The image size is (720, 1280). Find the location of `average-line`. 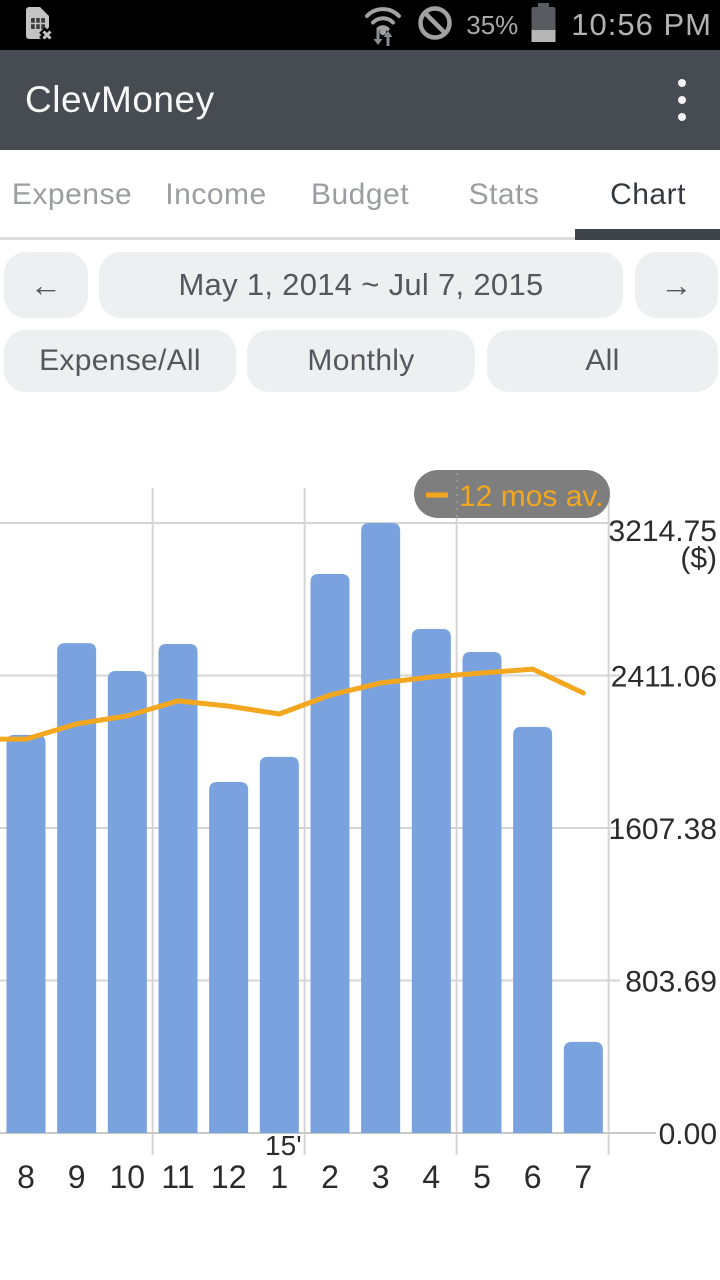

average-line is located at coordinates (293, 704).